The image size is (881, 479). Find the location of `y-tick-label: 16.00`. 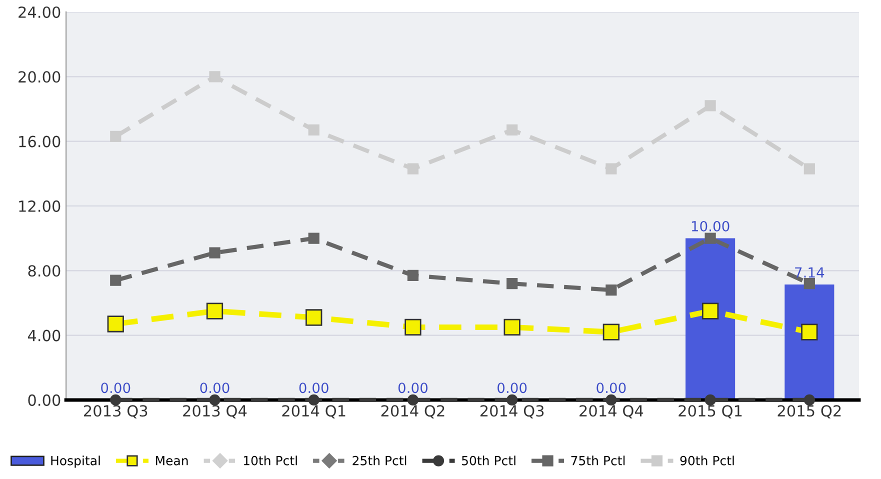

y-tick-label: 16.00 is located at coordinates (39, 142).